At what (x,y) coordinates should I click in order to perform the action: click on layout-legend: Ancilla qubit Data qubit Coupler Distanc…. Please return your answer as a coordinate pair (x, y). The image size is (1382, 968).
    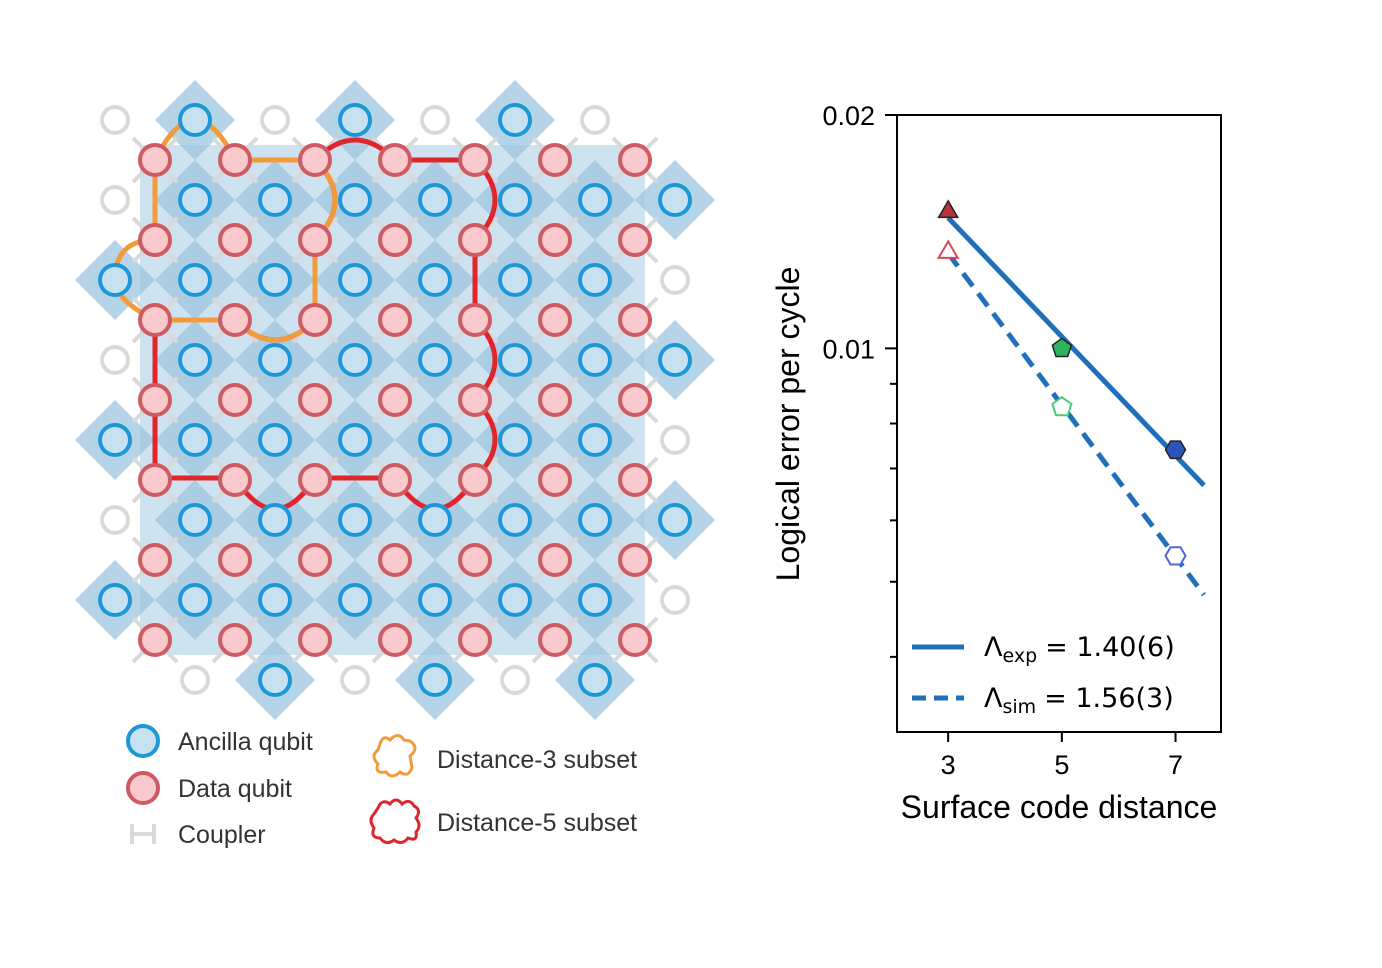
    Looking at the image, I should click on (381, 786).